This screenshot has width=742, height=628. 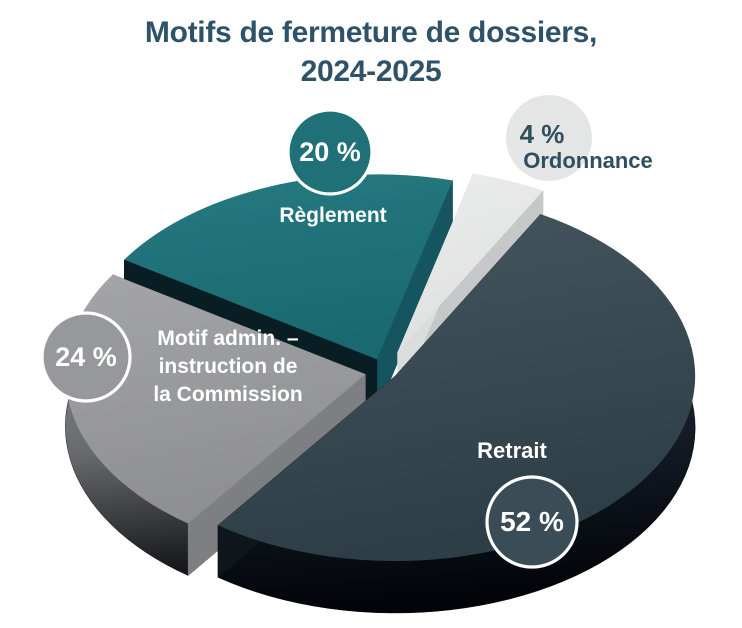 What do you see at coordinates (228, 366) in the screenshot?
I see `slice-name-motif-admin-line2: instruction de` at bounding box center [228, 366].